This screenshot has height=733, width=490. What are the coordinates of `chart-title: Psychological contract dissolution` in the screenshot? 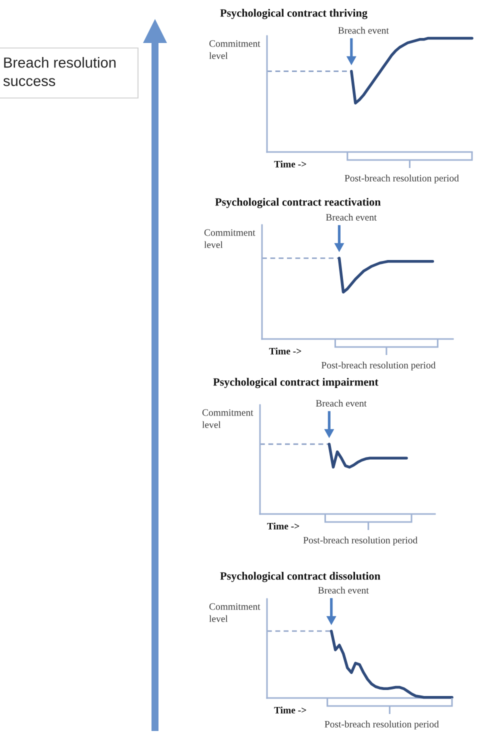 It's located at (300, 577).